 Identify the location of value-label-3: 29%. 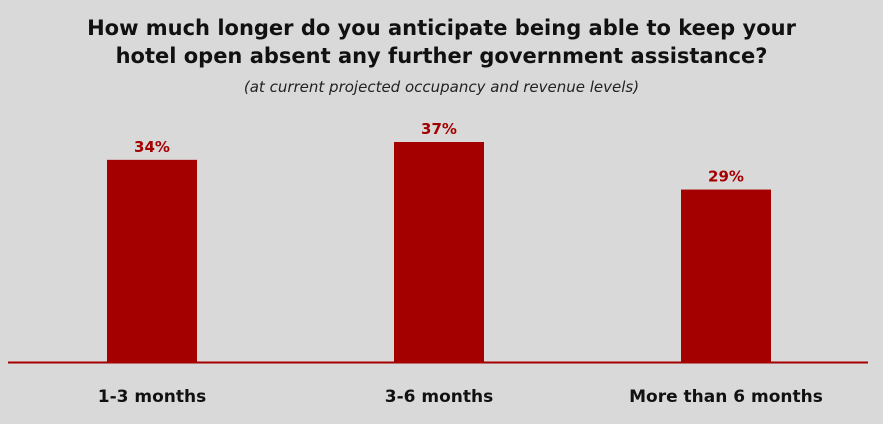
(726, 177).